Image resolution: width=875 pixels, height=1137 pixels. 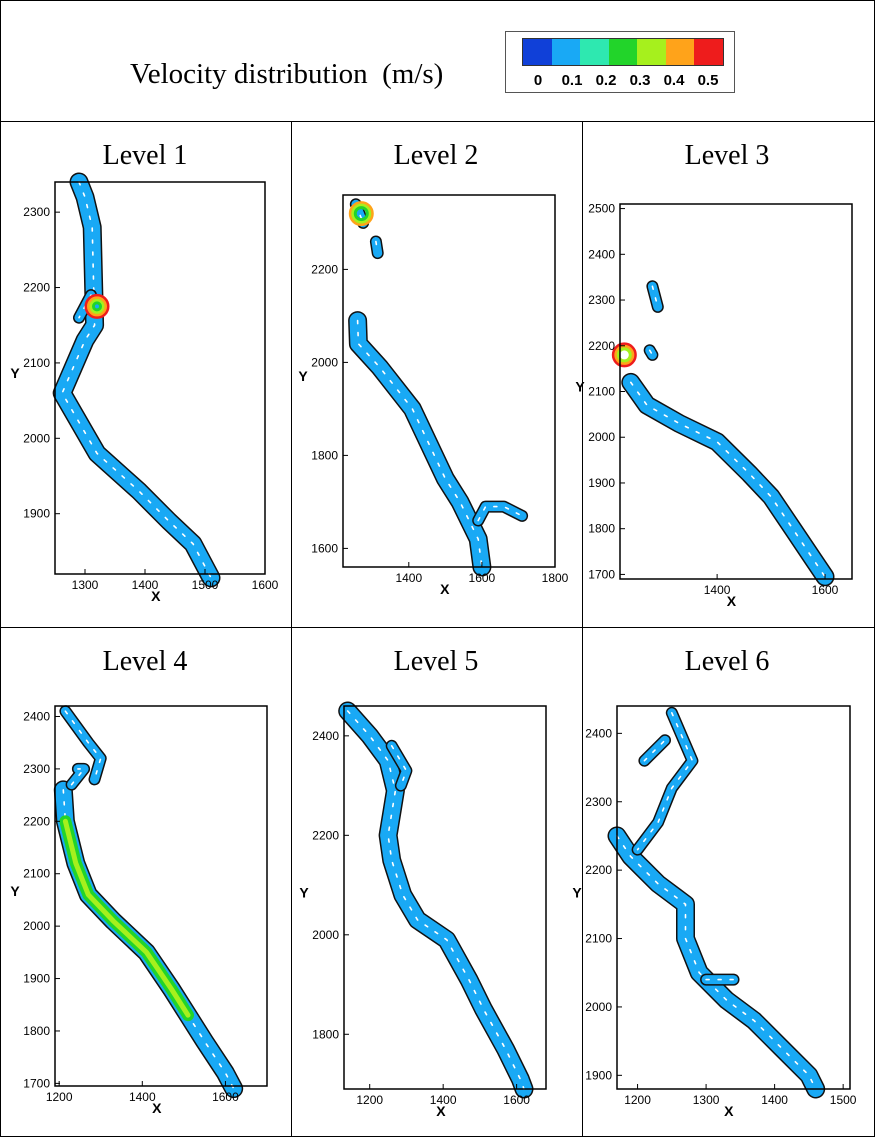 What do you see at coordinates (436, 155) in the screenshot?
I see `panel-title-level-2: Level 2` at bounding box center [436, 155].